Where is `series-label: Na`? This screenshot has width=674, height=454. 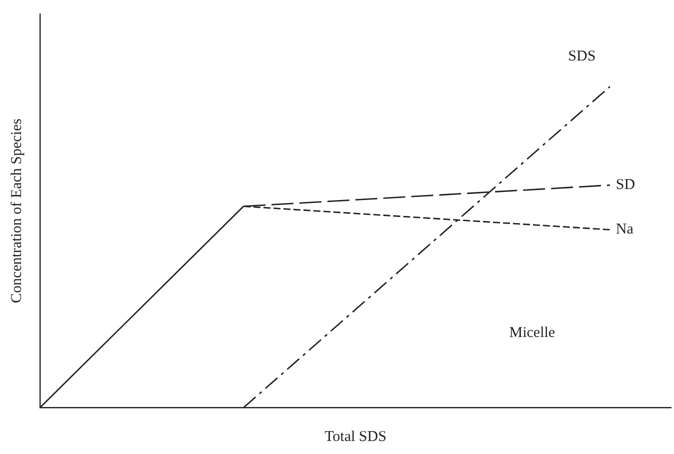 series-label: Na is located at coordinates (625, 230).